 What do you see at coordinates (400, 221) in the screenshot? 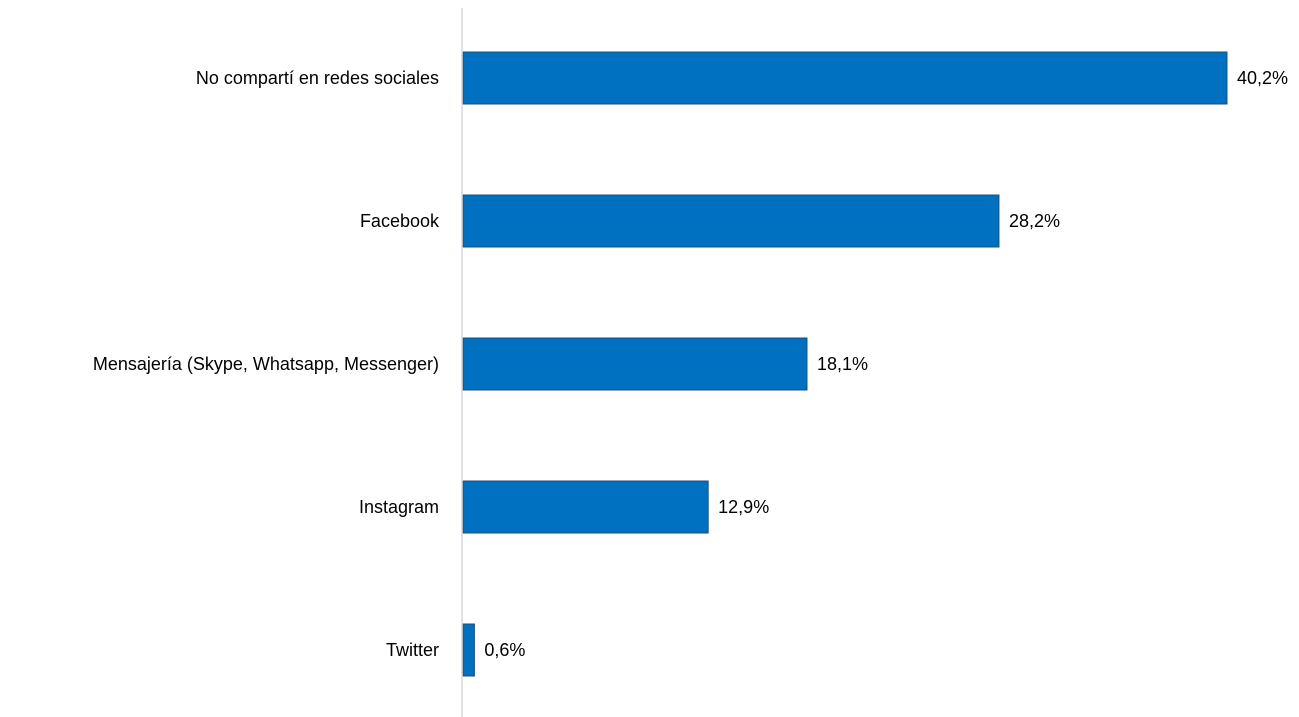
I see `category-label-1: Facebook` at bounding box center [400, 221].